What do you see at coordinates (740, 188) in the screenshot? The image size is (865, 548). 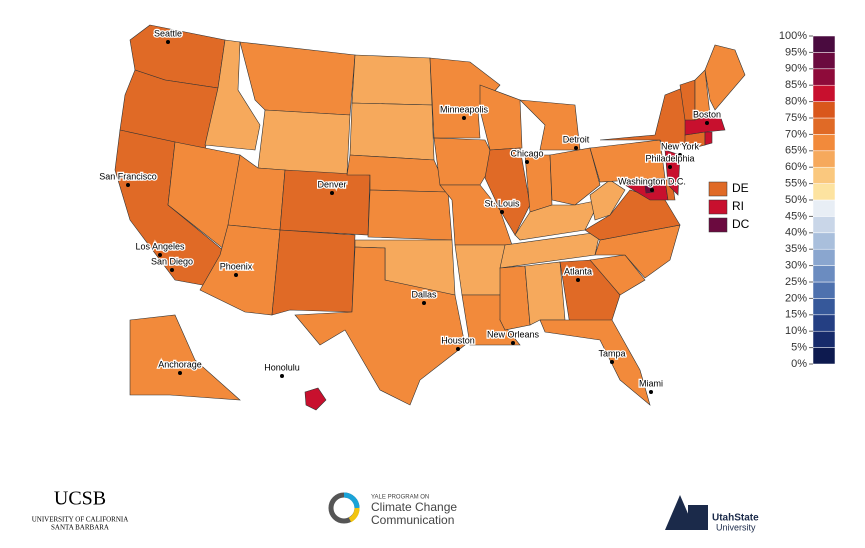 I see `inset-label: DE` at bounding box center [740, 188].